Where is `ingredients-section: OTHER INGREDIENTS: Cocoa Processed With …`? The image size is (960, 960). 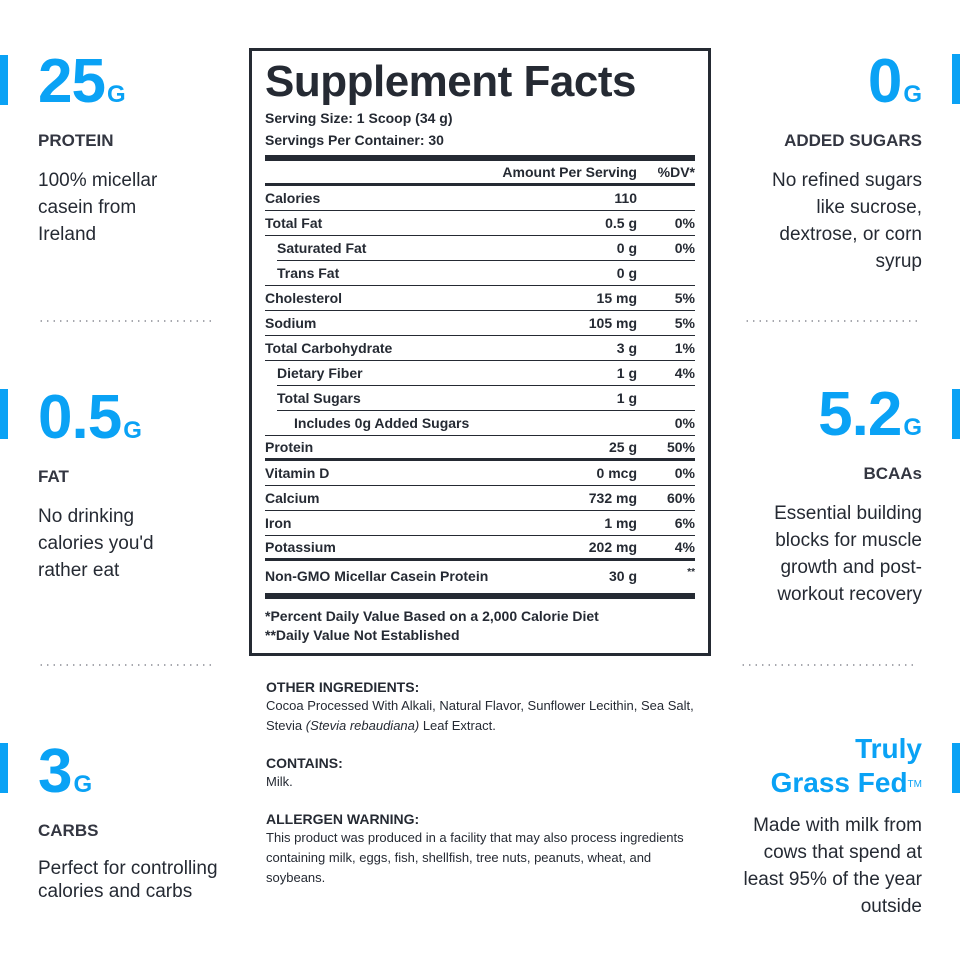
ingredients-section: OTHER INGREDIENTS: Cocoa Processed With … is located at coordinates (486, 792).